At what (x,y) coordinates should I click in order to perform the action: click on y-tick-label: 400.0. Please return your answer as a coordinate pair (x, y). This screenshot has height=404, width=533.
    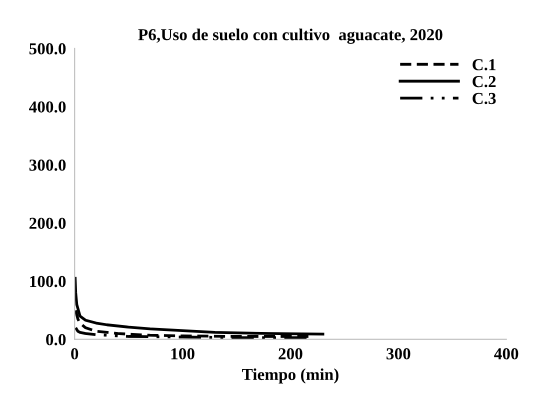
    Looking at the image, I should click on (47, 107).